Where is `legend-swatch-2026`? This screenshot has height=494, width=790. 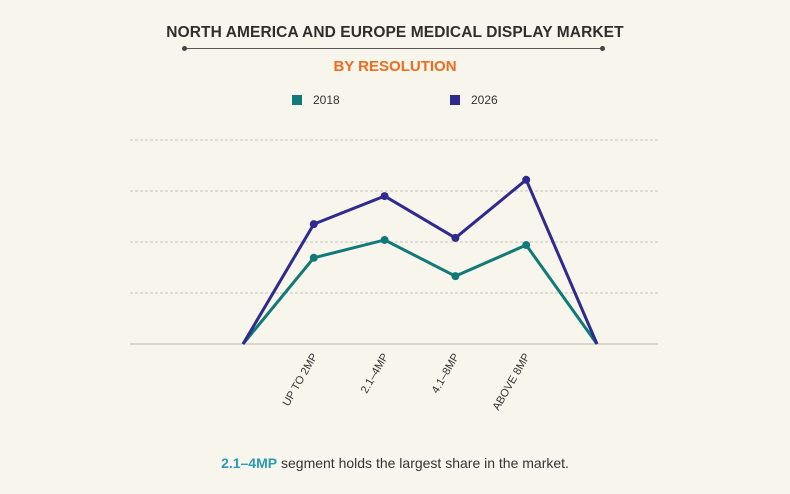 legend-swatch-2026 is located at coordinates (455, 100).